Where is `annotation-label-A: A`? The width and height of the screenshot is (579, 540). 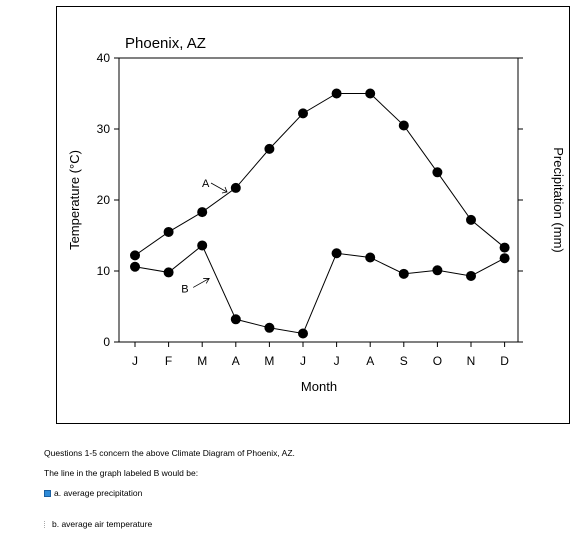
annotation-label-A: A is located at coordinates (206, 184).